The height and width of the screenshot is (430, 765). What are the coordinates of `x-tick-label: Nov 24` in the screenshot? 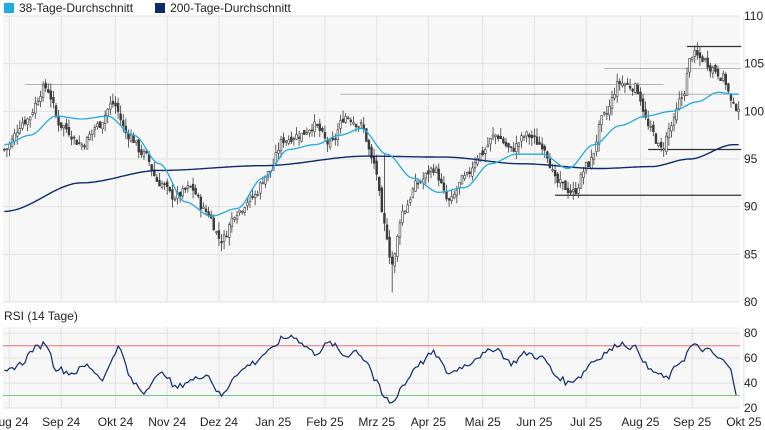 It's located at (167, 422).